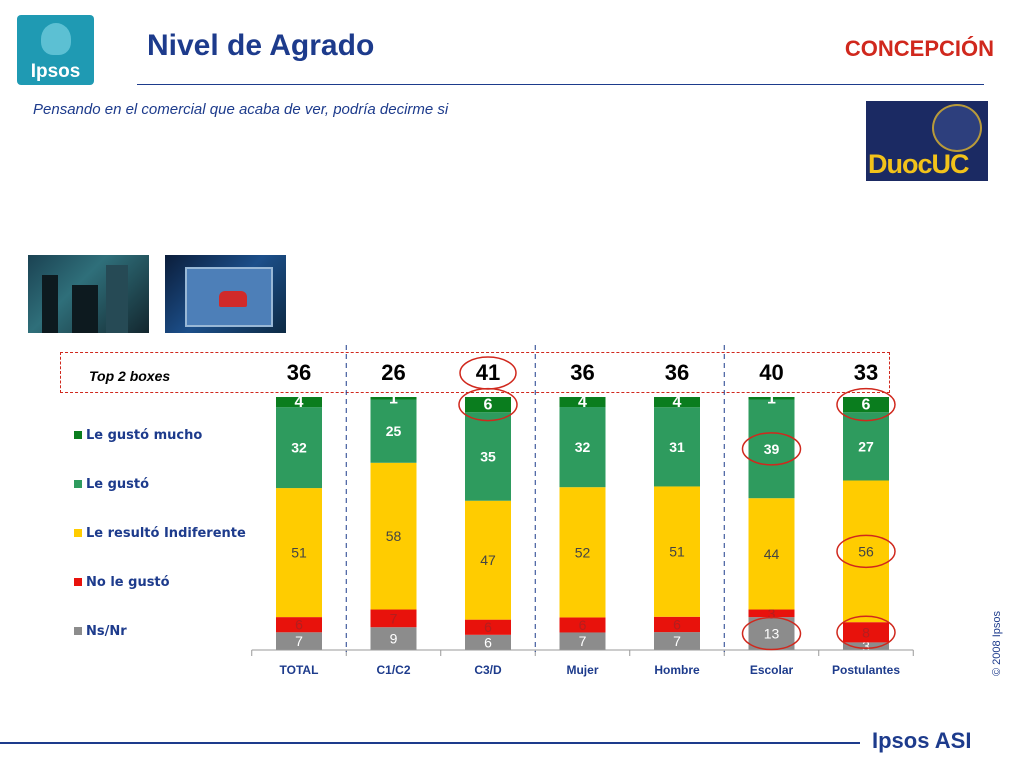  Describe the element at coordinates (430, 743) in the screenshot. I see `footer-divider` at that location.